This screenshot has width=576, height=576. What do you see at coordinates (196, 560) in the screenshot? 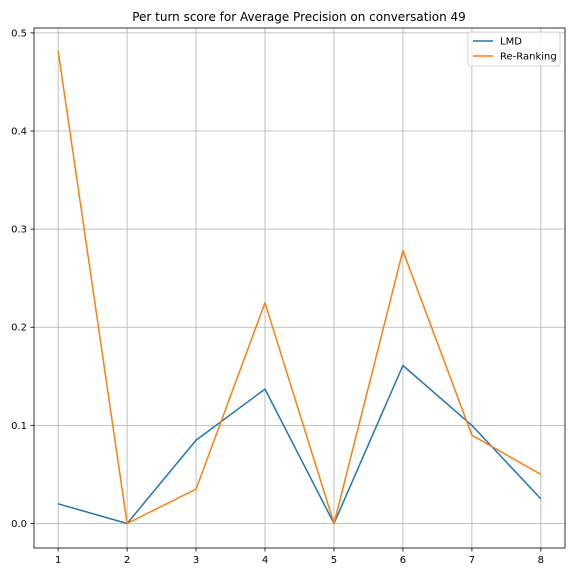
I see `x-tick-label: 3` at bounding box center [196, 560].